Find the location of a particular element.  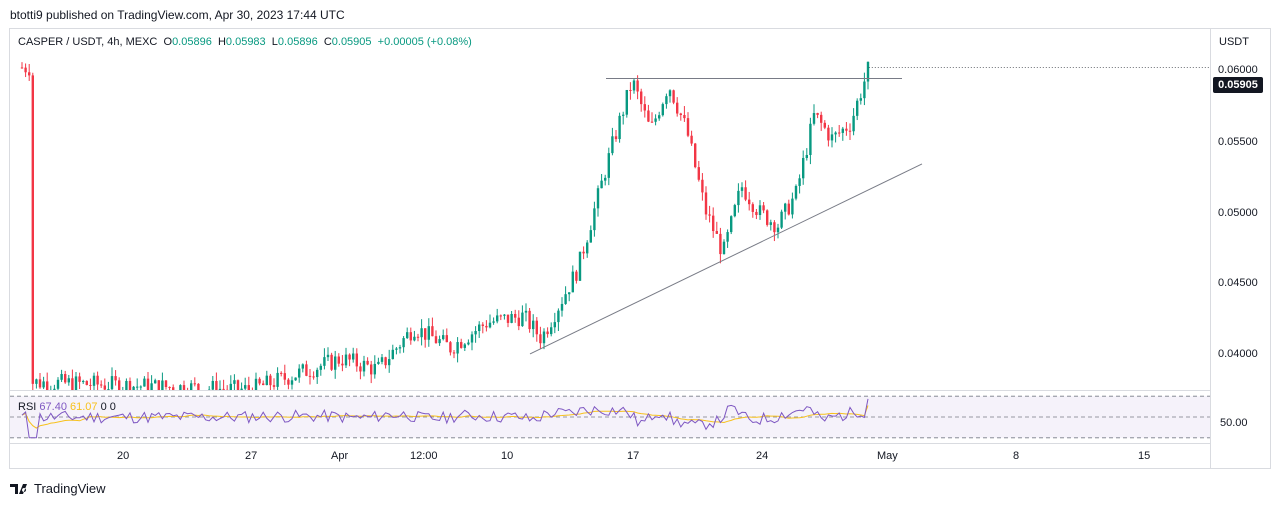

price-tick: 0.04500 is located at coordinates (1238, 283).